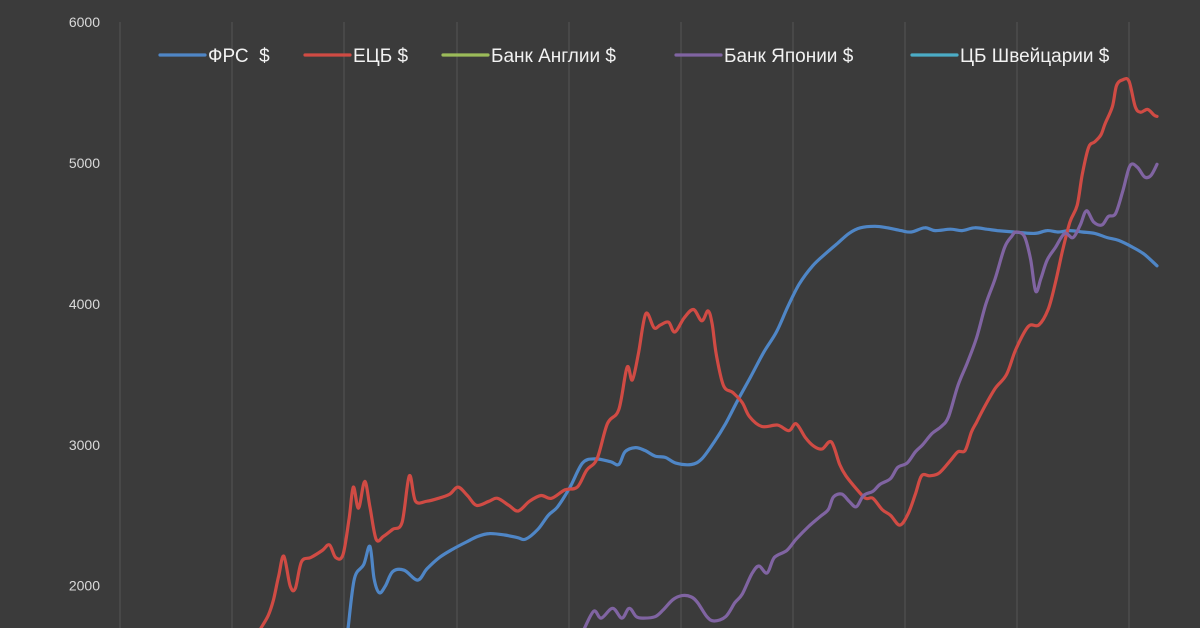 The height and width of the screenshot is (628, 1200). I want to click on legend-item-4: ЦБ Швейцарии $, so click(1010, 56).